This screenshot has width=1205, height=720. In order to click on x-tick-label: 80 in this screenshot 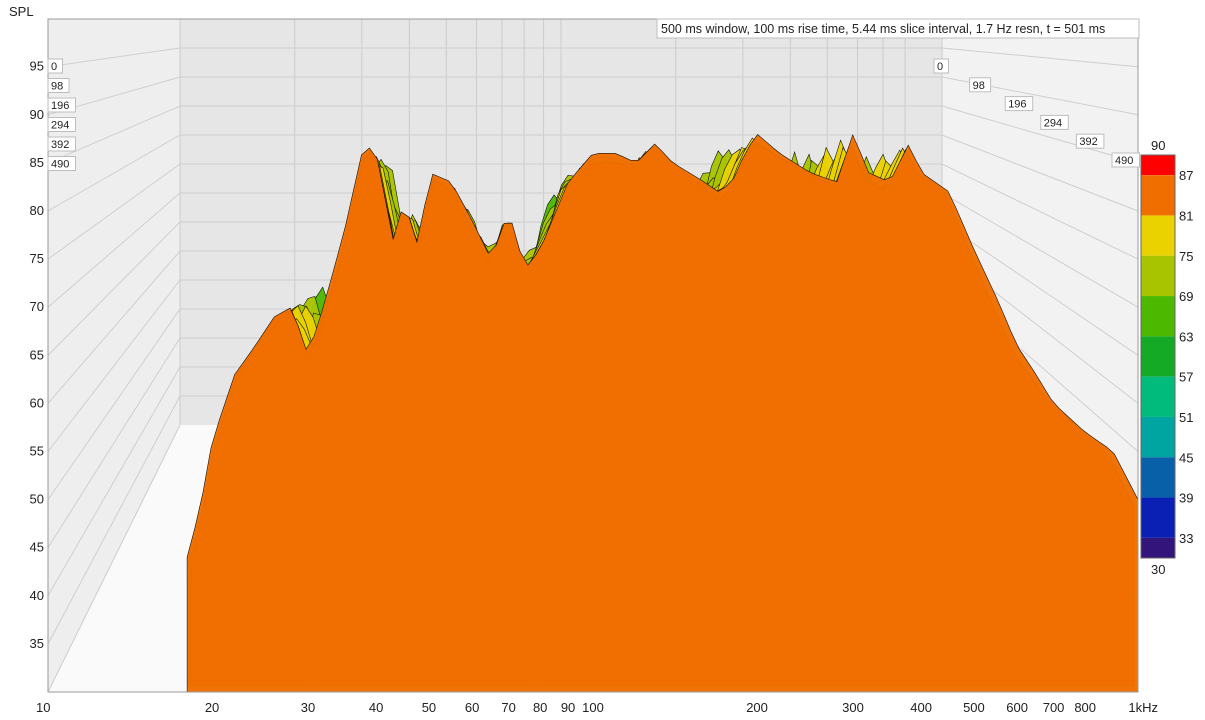, I will do `click(540, 707)`.